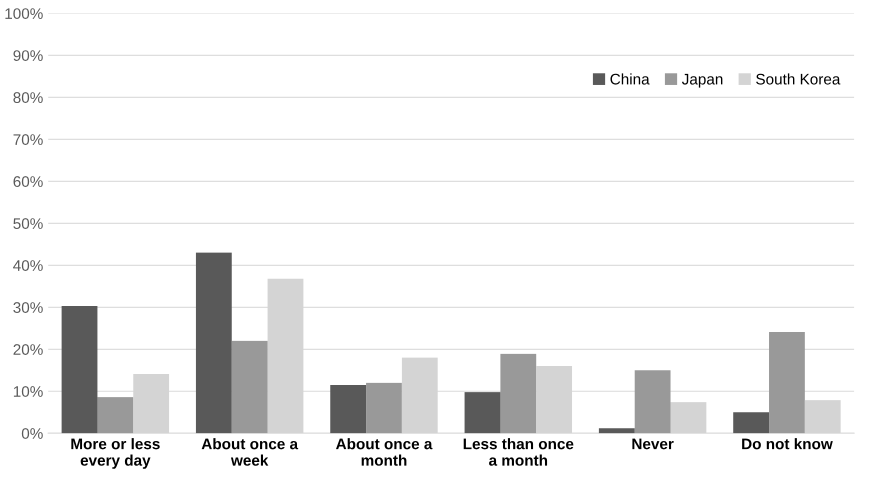  I want to click on x-tick-label: Never, so click(653, 444).